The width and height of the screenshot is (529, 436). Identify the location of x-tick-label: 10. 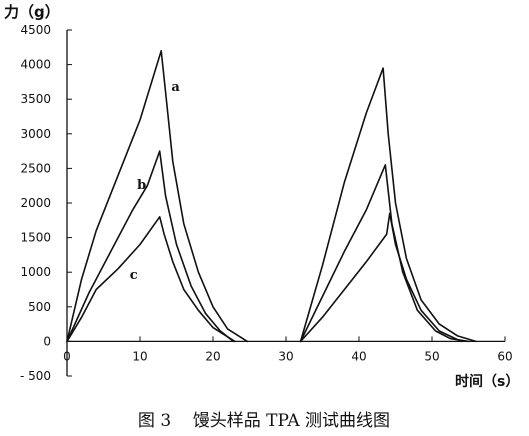
(139, 356).